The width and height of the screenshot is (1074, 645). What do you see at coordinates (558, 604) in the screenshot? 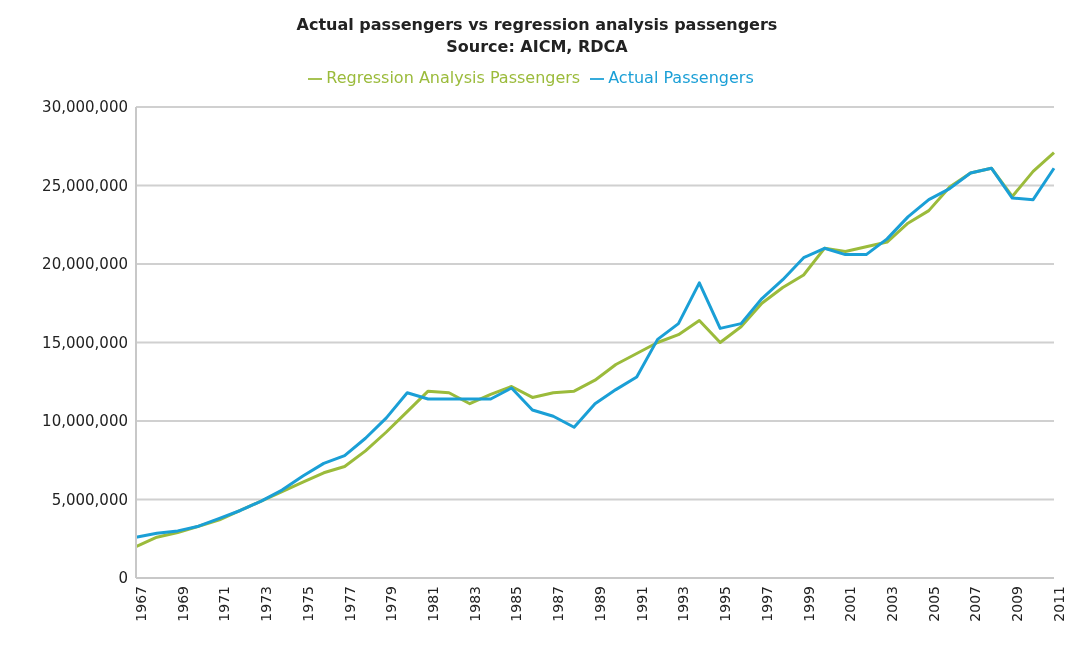
I see `x-tick-label: 1987` at bounding box center [558, 604].